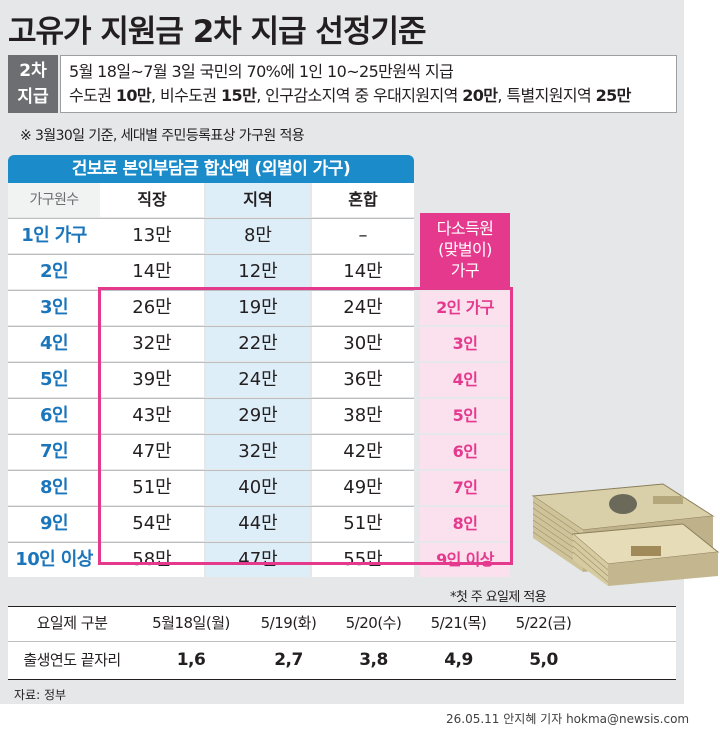 The image size is (720, 729). I want to click on multi-earner-cell: 8인, so click(465, 524).